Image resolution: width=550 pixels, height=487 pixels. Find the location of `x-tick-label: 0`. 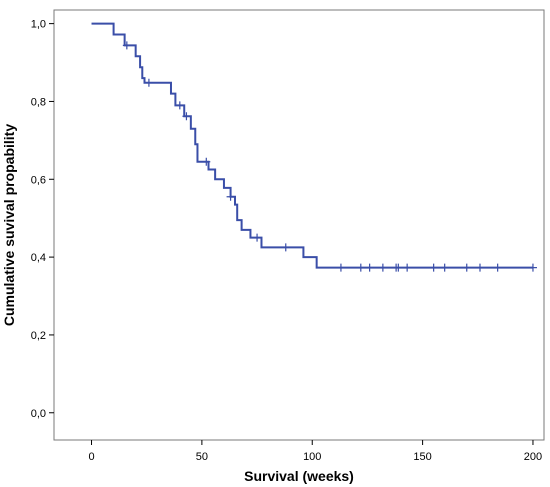

x-tick-label: 0 is located at coordinates (91, 457).